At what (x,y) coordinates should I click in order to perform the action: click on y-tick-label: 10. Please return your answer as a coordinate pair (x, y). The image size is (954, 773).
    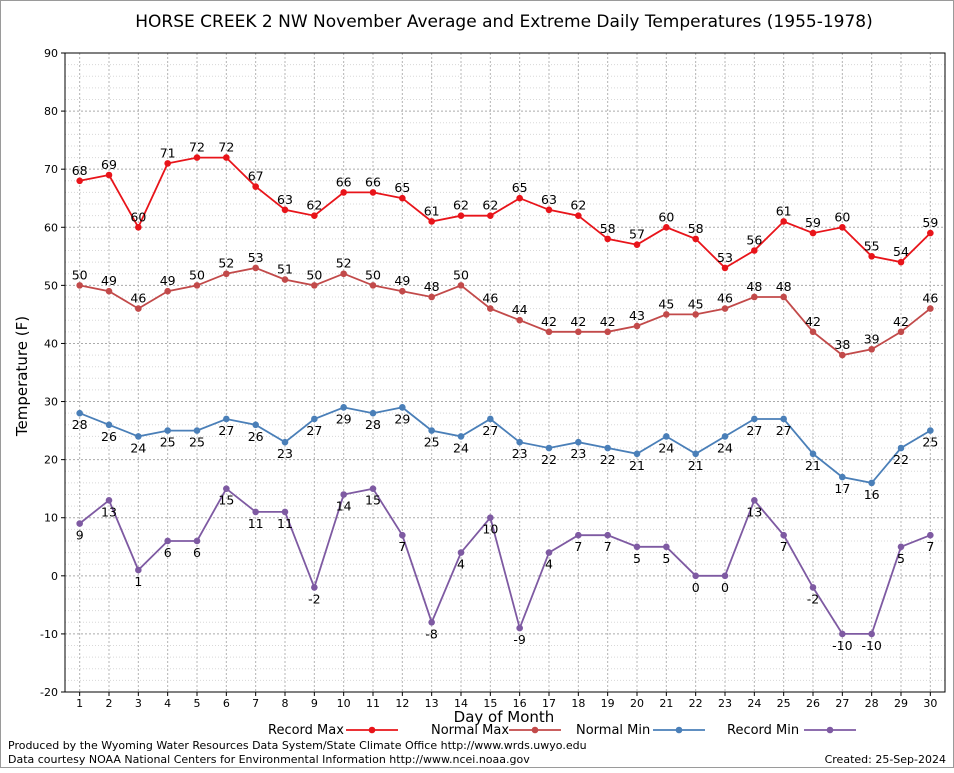
    Looking at the image, I should click on (51, 518).